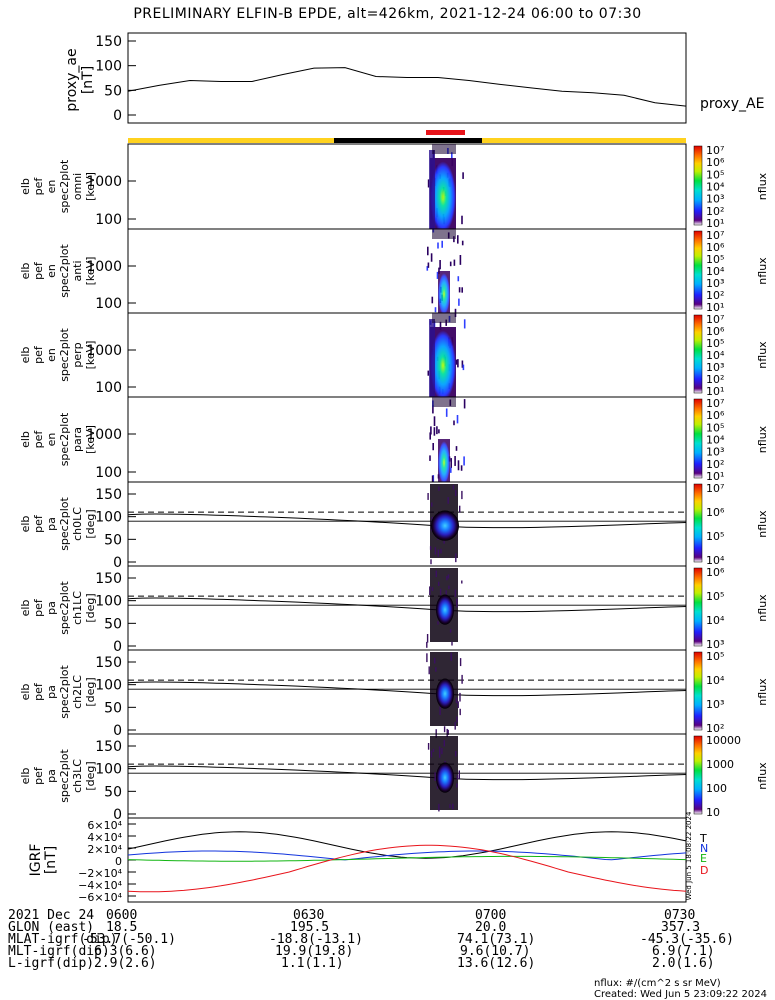  I want to click on colorbar-tick-label: 10¹, so click(715, 391).